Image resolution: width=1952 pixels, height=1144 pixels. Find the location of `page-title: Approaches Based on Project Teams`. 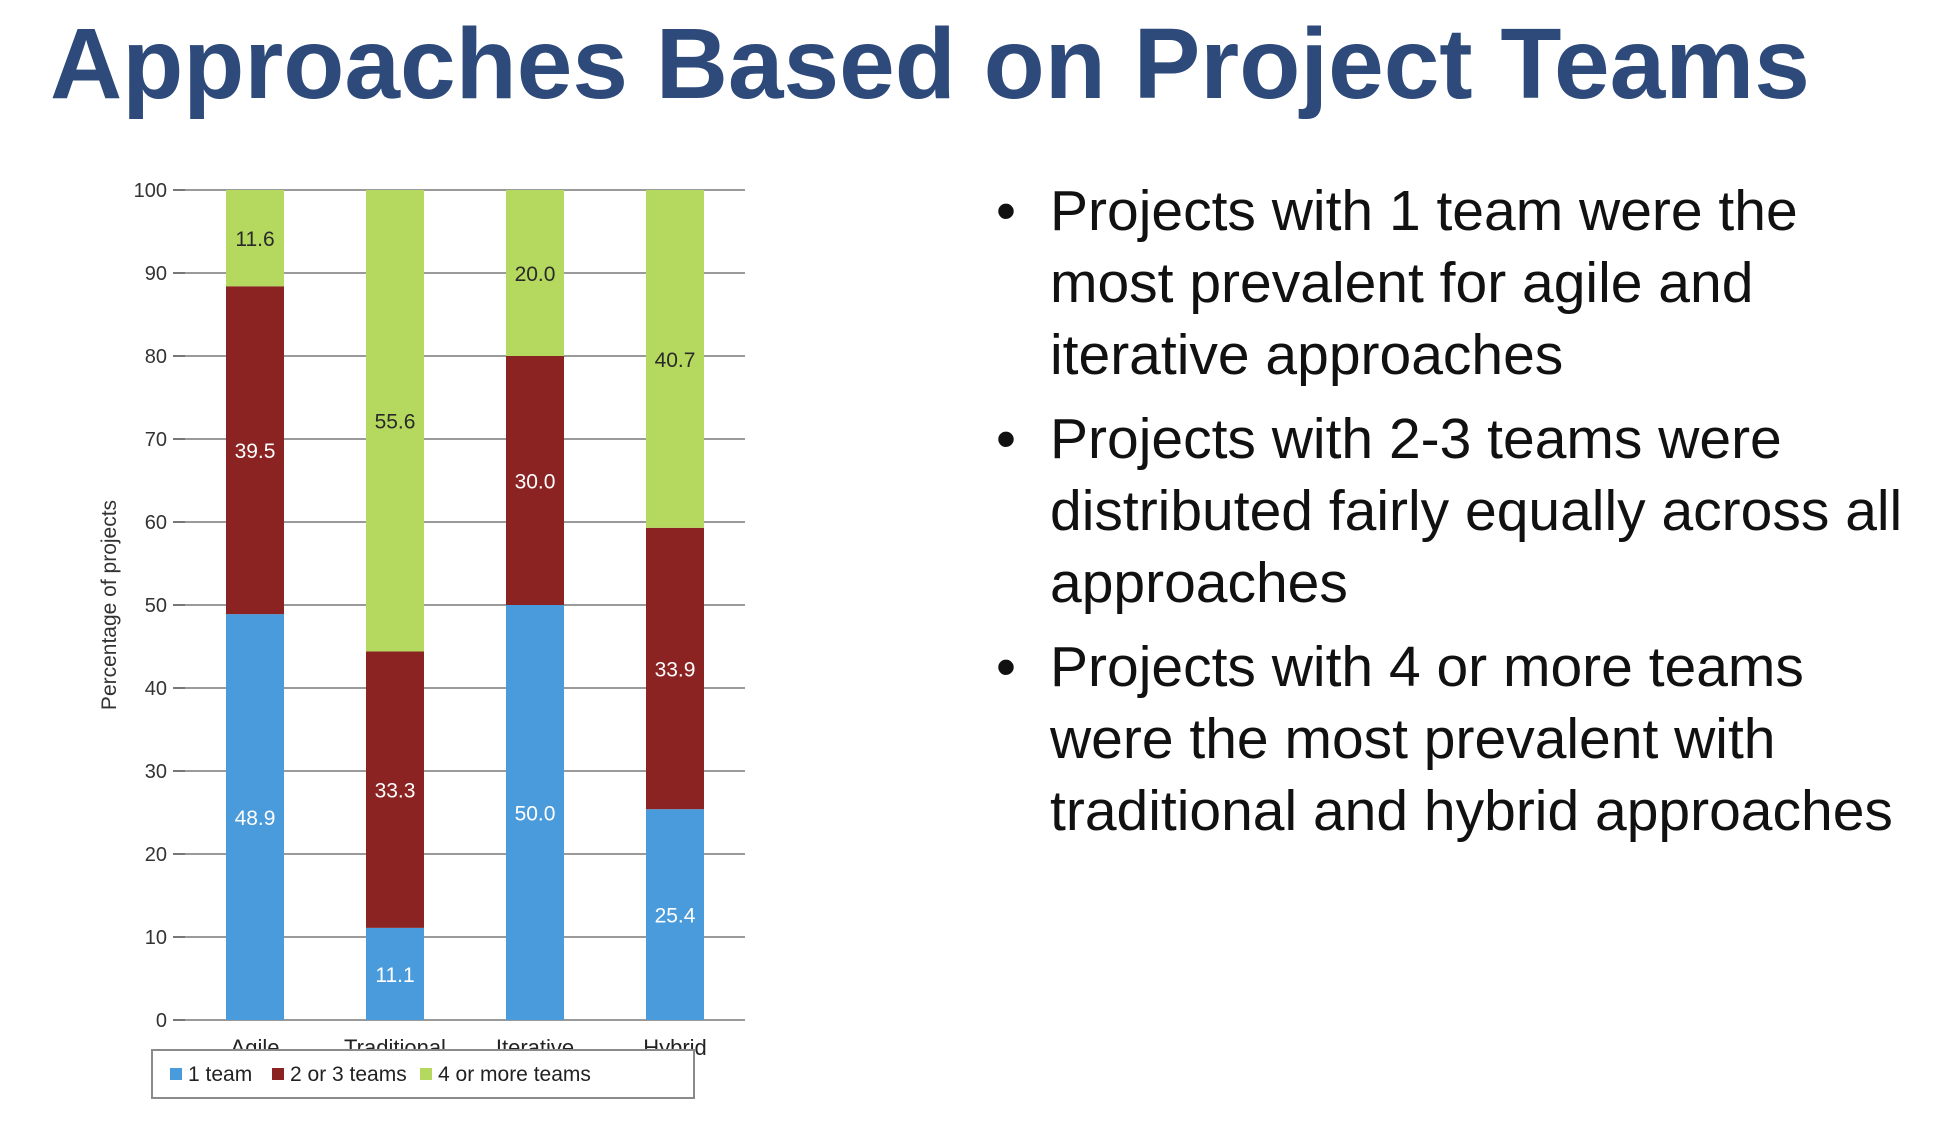

page-title: Approaches Based on Project Teams is located at coordinates (930, 64).